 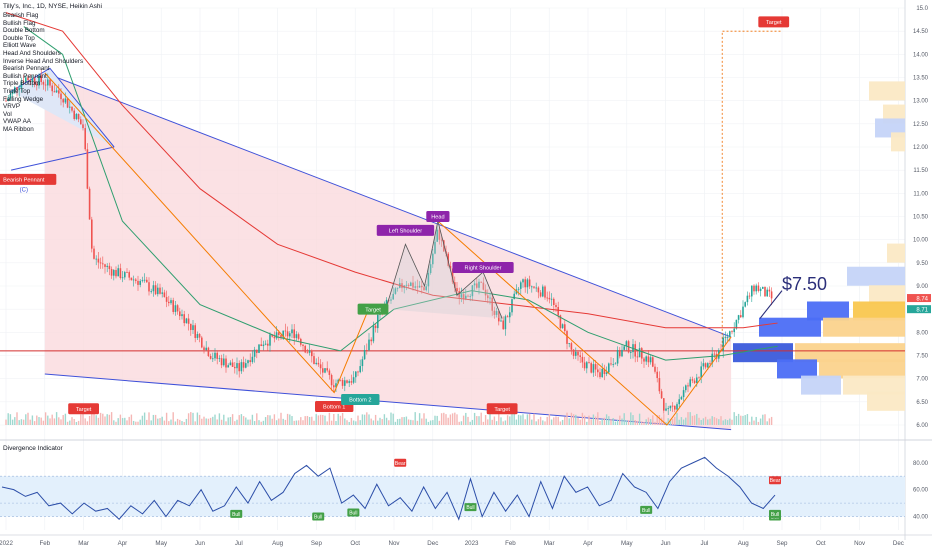 I want to click on indicator-item: MA Ribbon, so click(x=18, y=129).